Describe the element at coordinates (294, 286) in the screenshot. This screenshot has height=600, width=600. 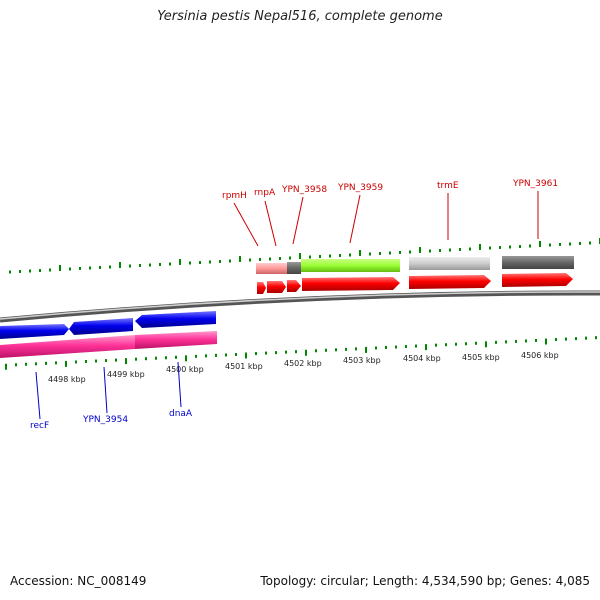
I see `cds-arrow-ypn3958` at that location.